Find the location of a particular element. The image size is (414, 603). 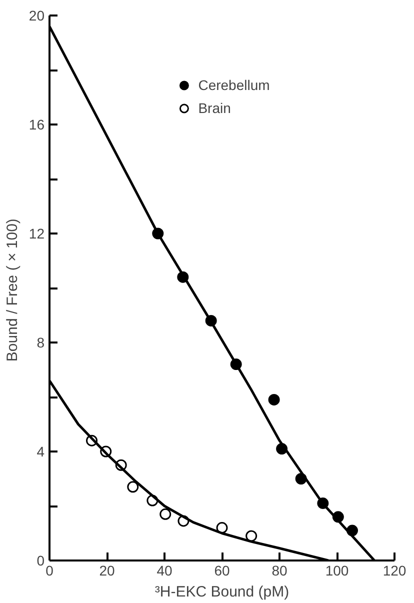

y-tick-label: 12 is located at coordinates (36, 234).